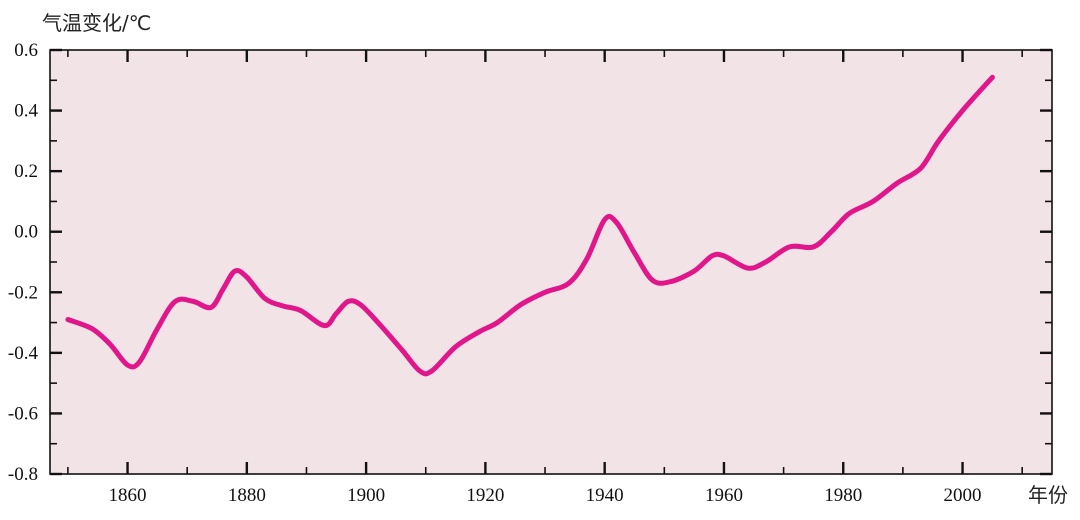 The width and height of the screenshot is (1080, 520). I want to click on x-tick-label: 2000, so click(963, 495).